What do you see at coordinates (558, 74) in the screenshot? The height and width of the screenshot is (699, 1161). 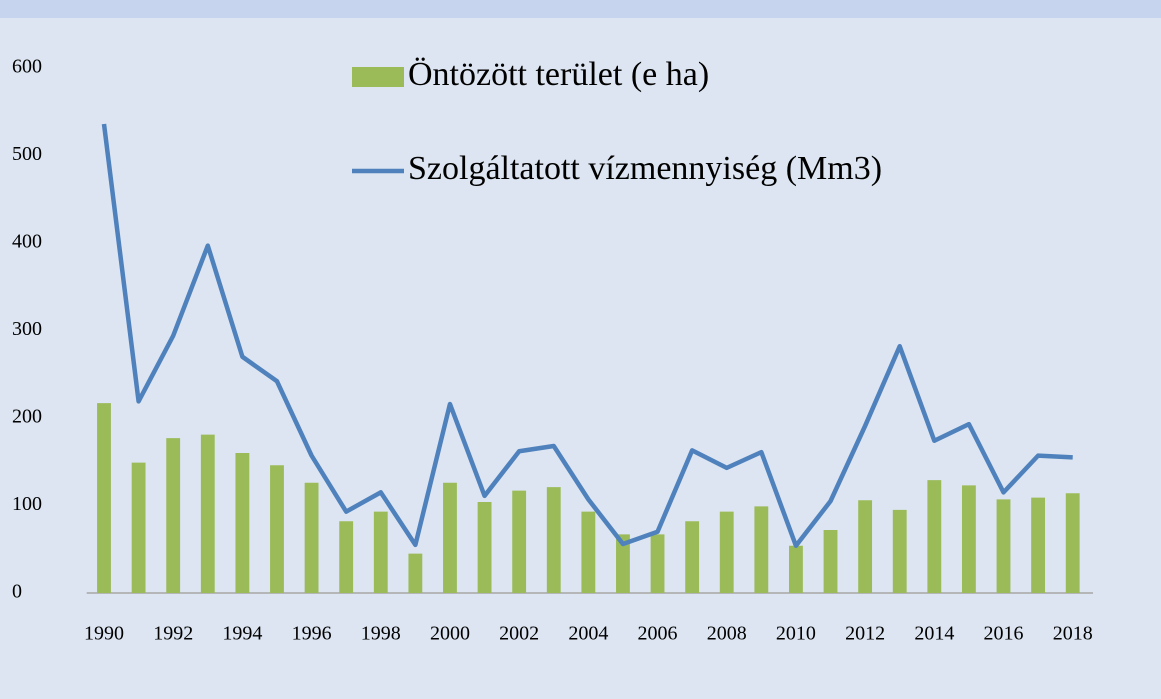 I see `legend-label: Öntözött terület (e ha)` at bounding box center [558, 74].